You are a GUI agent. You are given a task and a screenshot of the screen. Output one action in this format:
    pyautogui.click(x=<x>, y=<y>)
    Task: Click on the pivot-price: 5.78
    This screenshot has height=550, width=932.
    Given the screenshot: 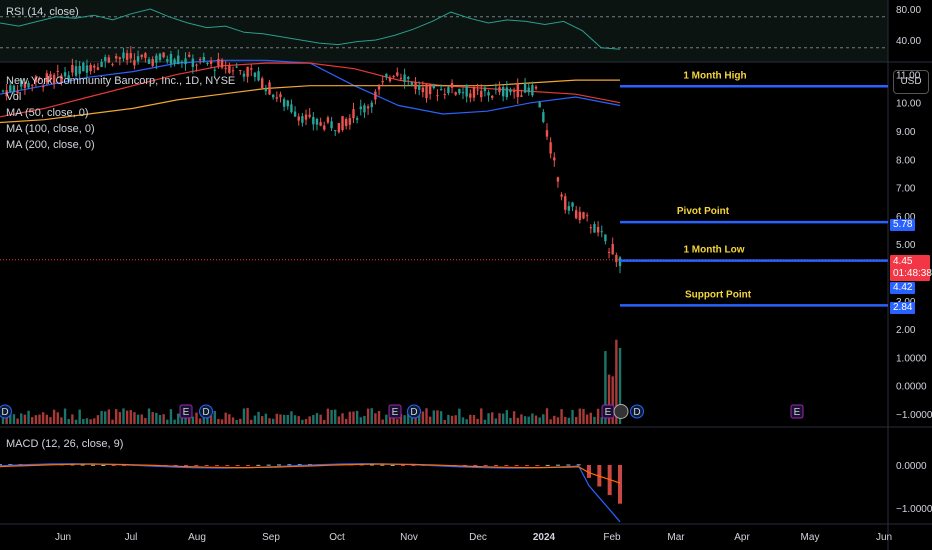 What is the action you would take?
    pyautogui.click(x=903, y=224)
    